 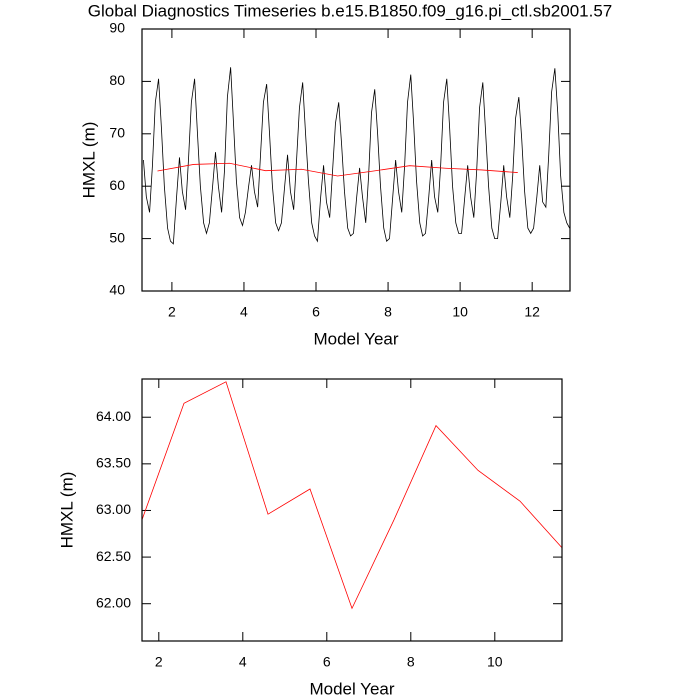 What do you see at coordinates (117, 133) in the screenshot?
I see `y-tick-label: 70` at bounding box center [117, 133].